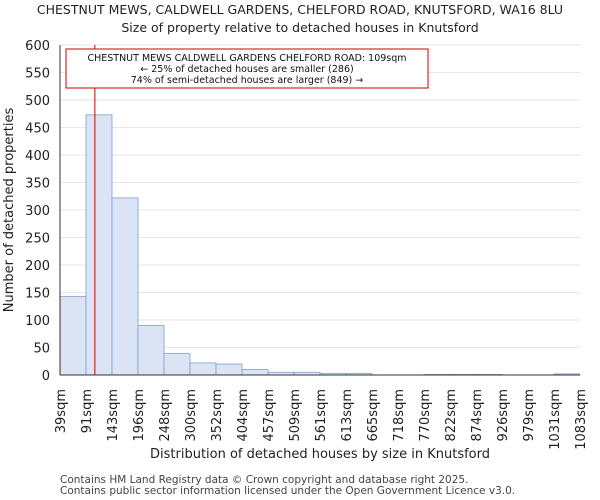 Image resolution: width=600 pixels, height=500 pixels. Describe the element at coordinates (87, 411) in the screenshot. I see `x-tick-label: 91sqm` at that location.